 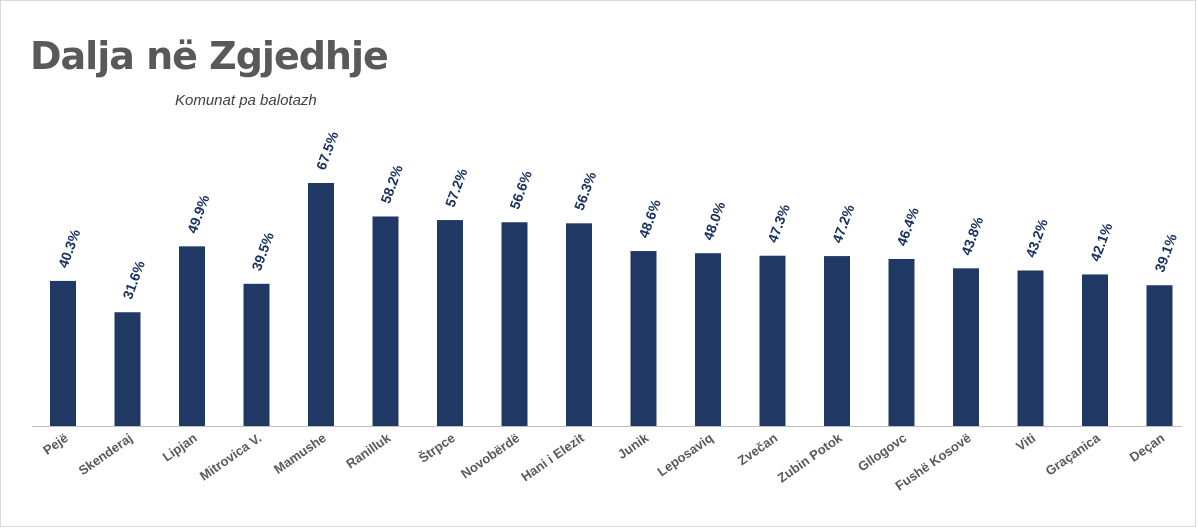 What do you see at coordinates (230, 456) in the screenshot?
I see `category-label-3: Mitrovica V.` at bounding box center [230, 456].